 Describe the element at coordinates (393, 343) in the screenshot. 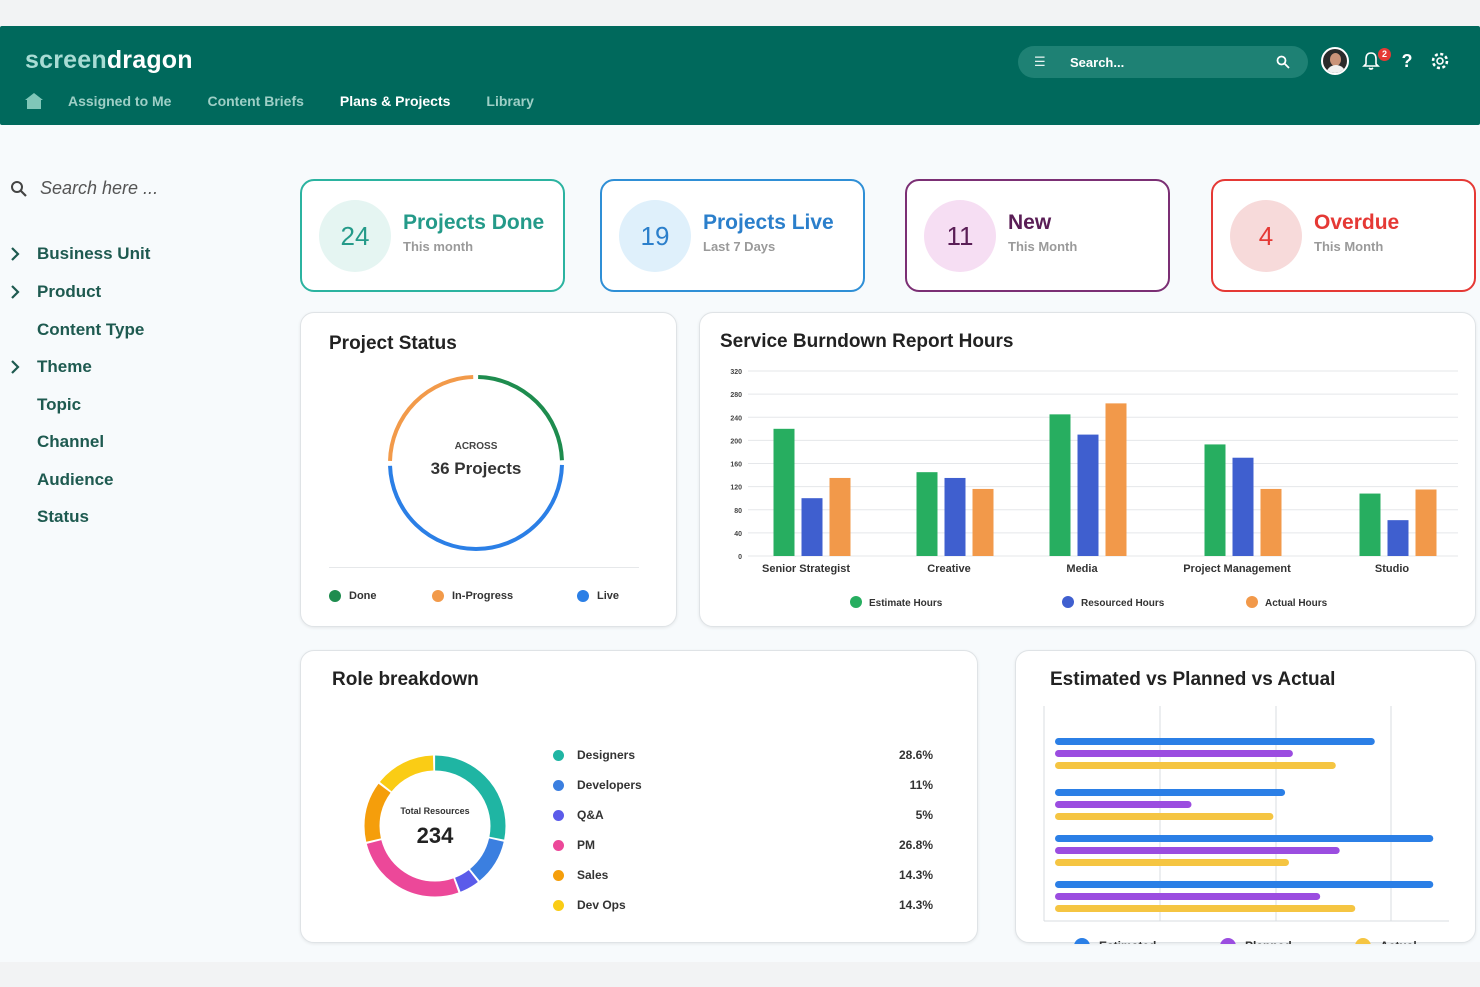

I see `project-status-title: Project Status` at that location.